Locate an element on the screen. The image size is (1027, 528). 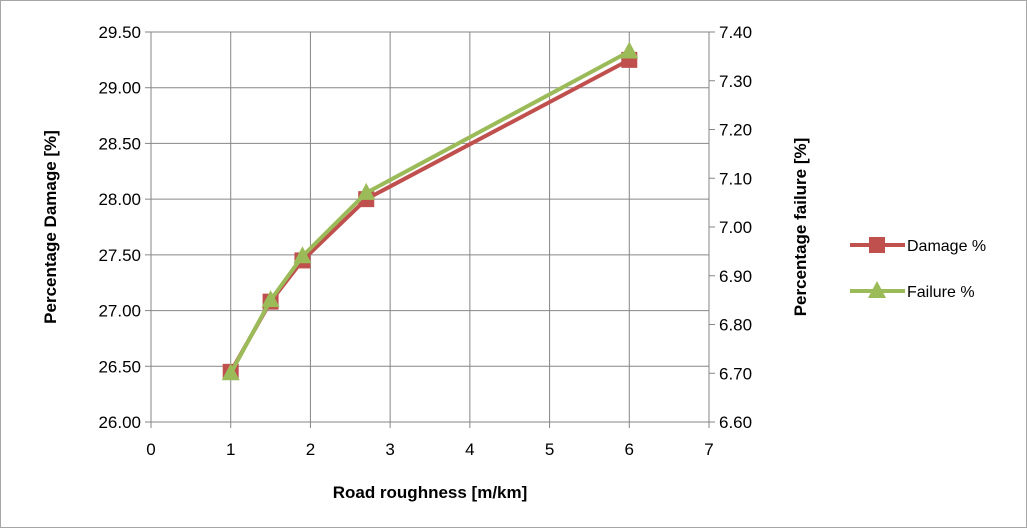
y-tick-label: 26.00 is located at coordinates (119, 422).